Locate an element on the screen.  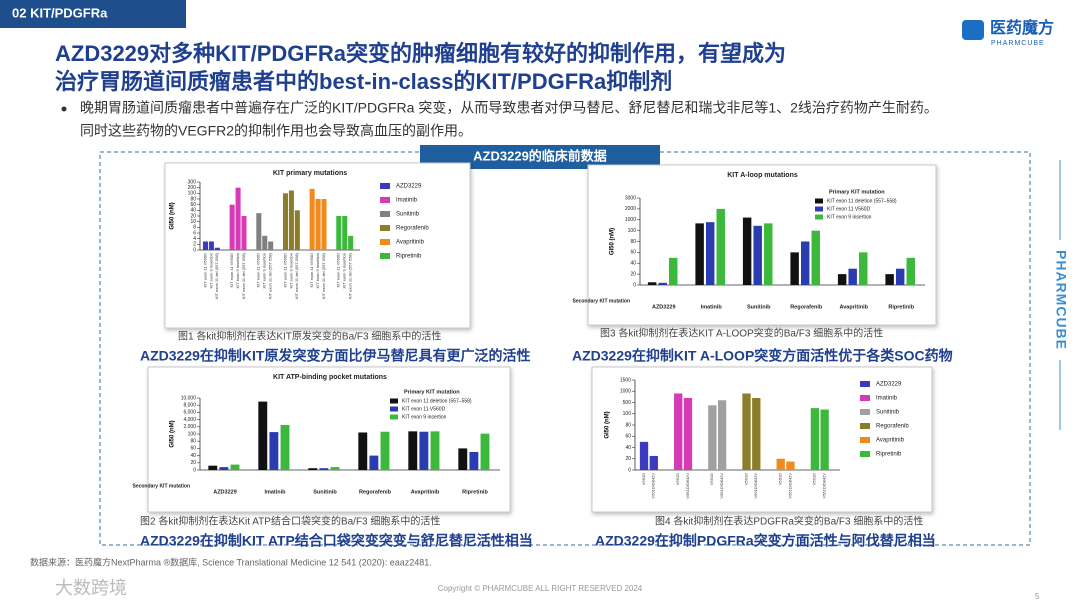
x-tick-label: Sunitinib is located at coordinates (759, 307).